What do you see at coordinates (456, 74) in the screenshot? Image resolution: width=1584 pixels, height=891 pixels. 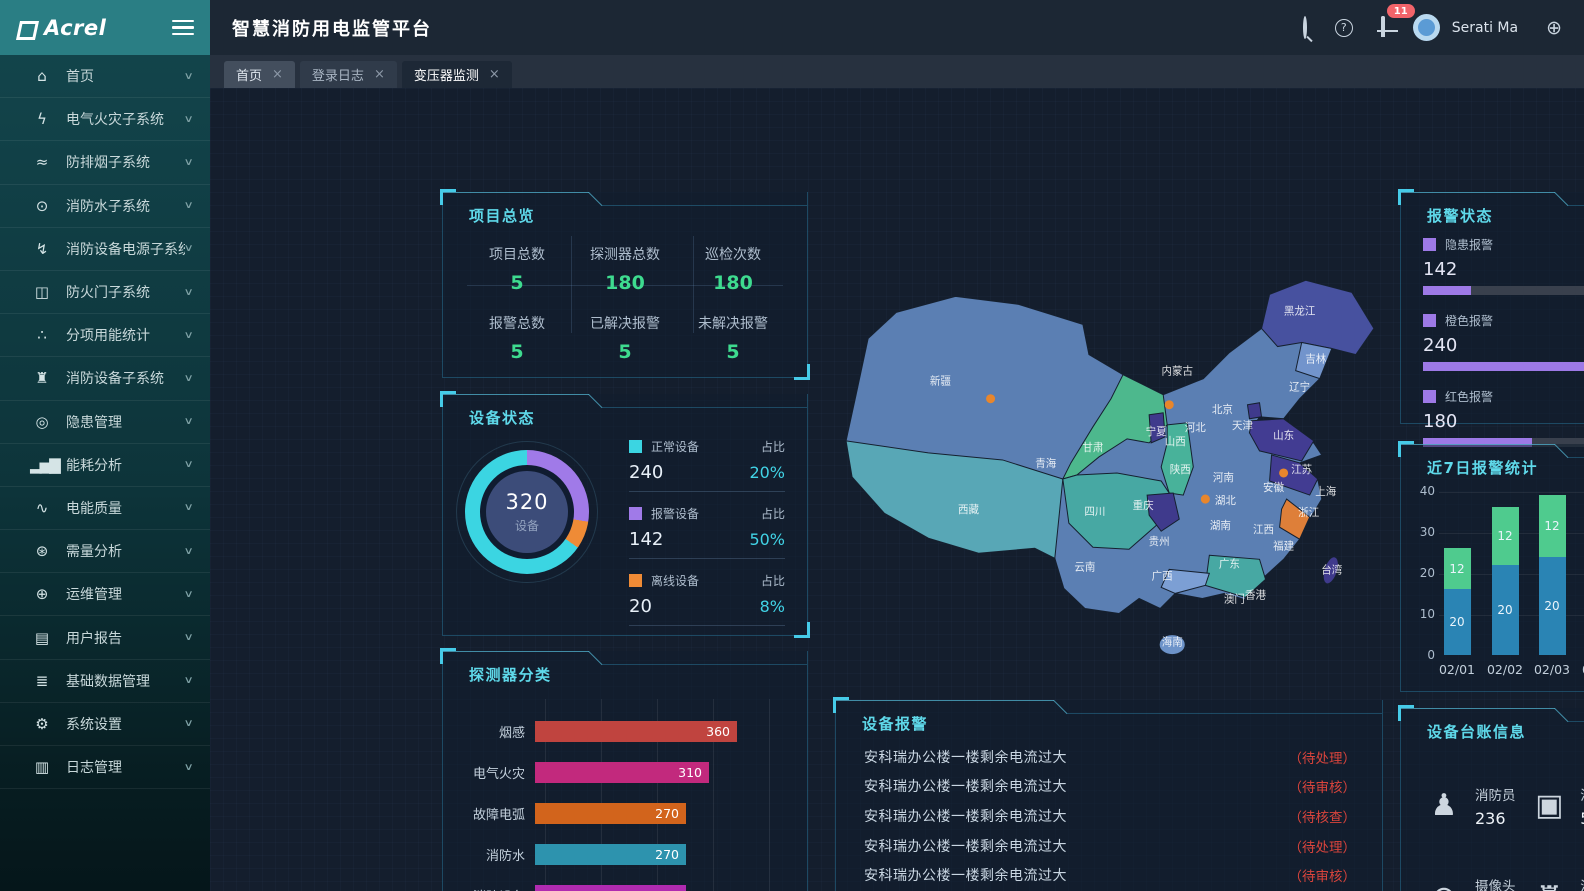 I see `tab-2: 变压器监测 ×` at bounding box center [456, 74].